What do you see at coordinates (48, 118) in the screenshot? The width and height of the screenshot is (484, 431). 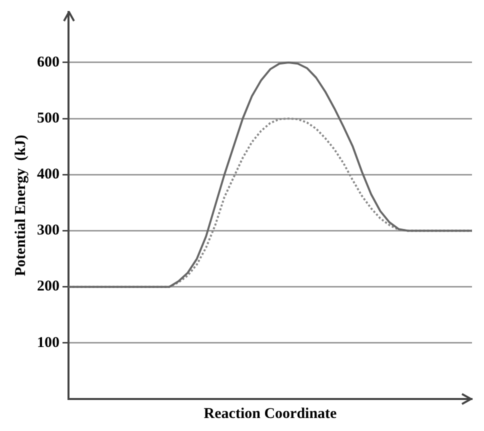 I see `y-tick-label: 500` at bounding box center [48, 118].